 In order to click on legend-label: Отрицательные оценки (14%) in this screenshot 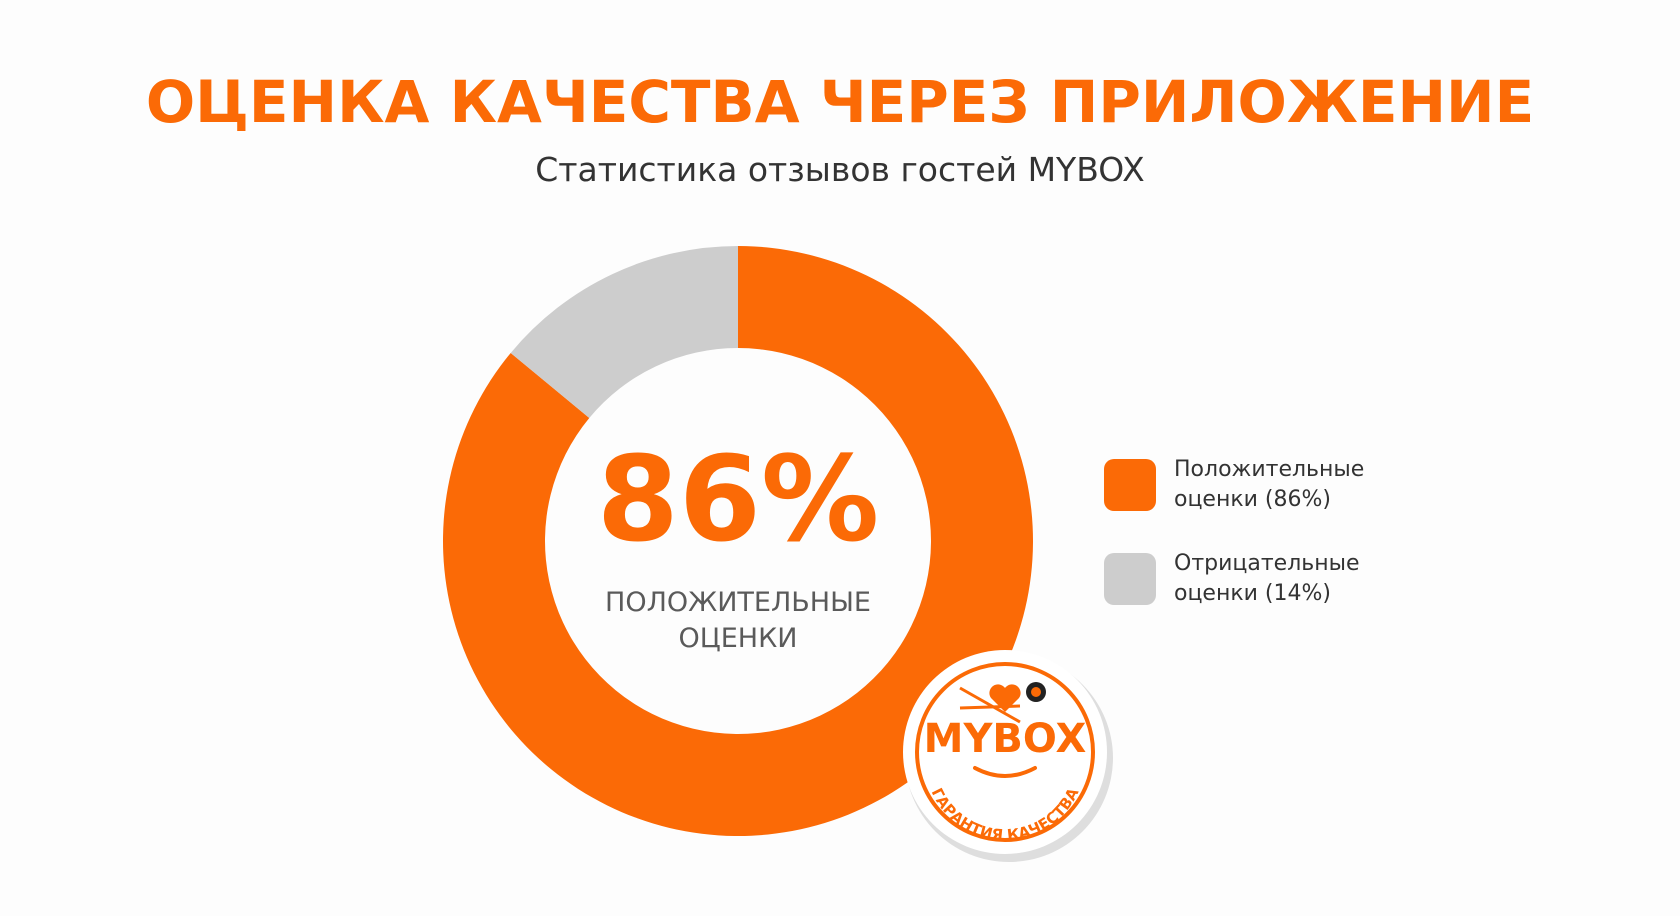, I will do `click(1267, 578)`.